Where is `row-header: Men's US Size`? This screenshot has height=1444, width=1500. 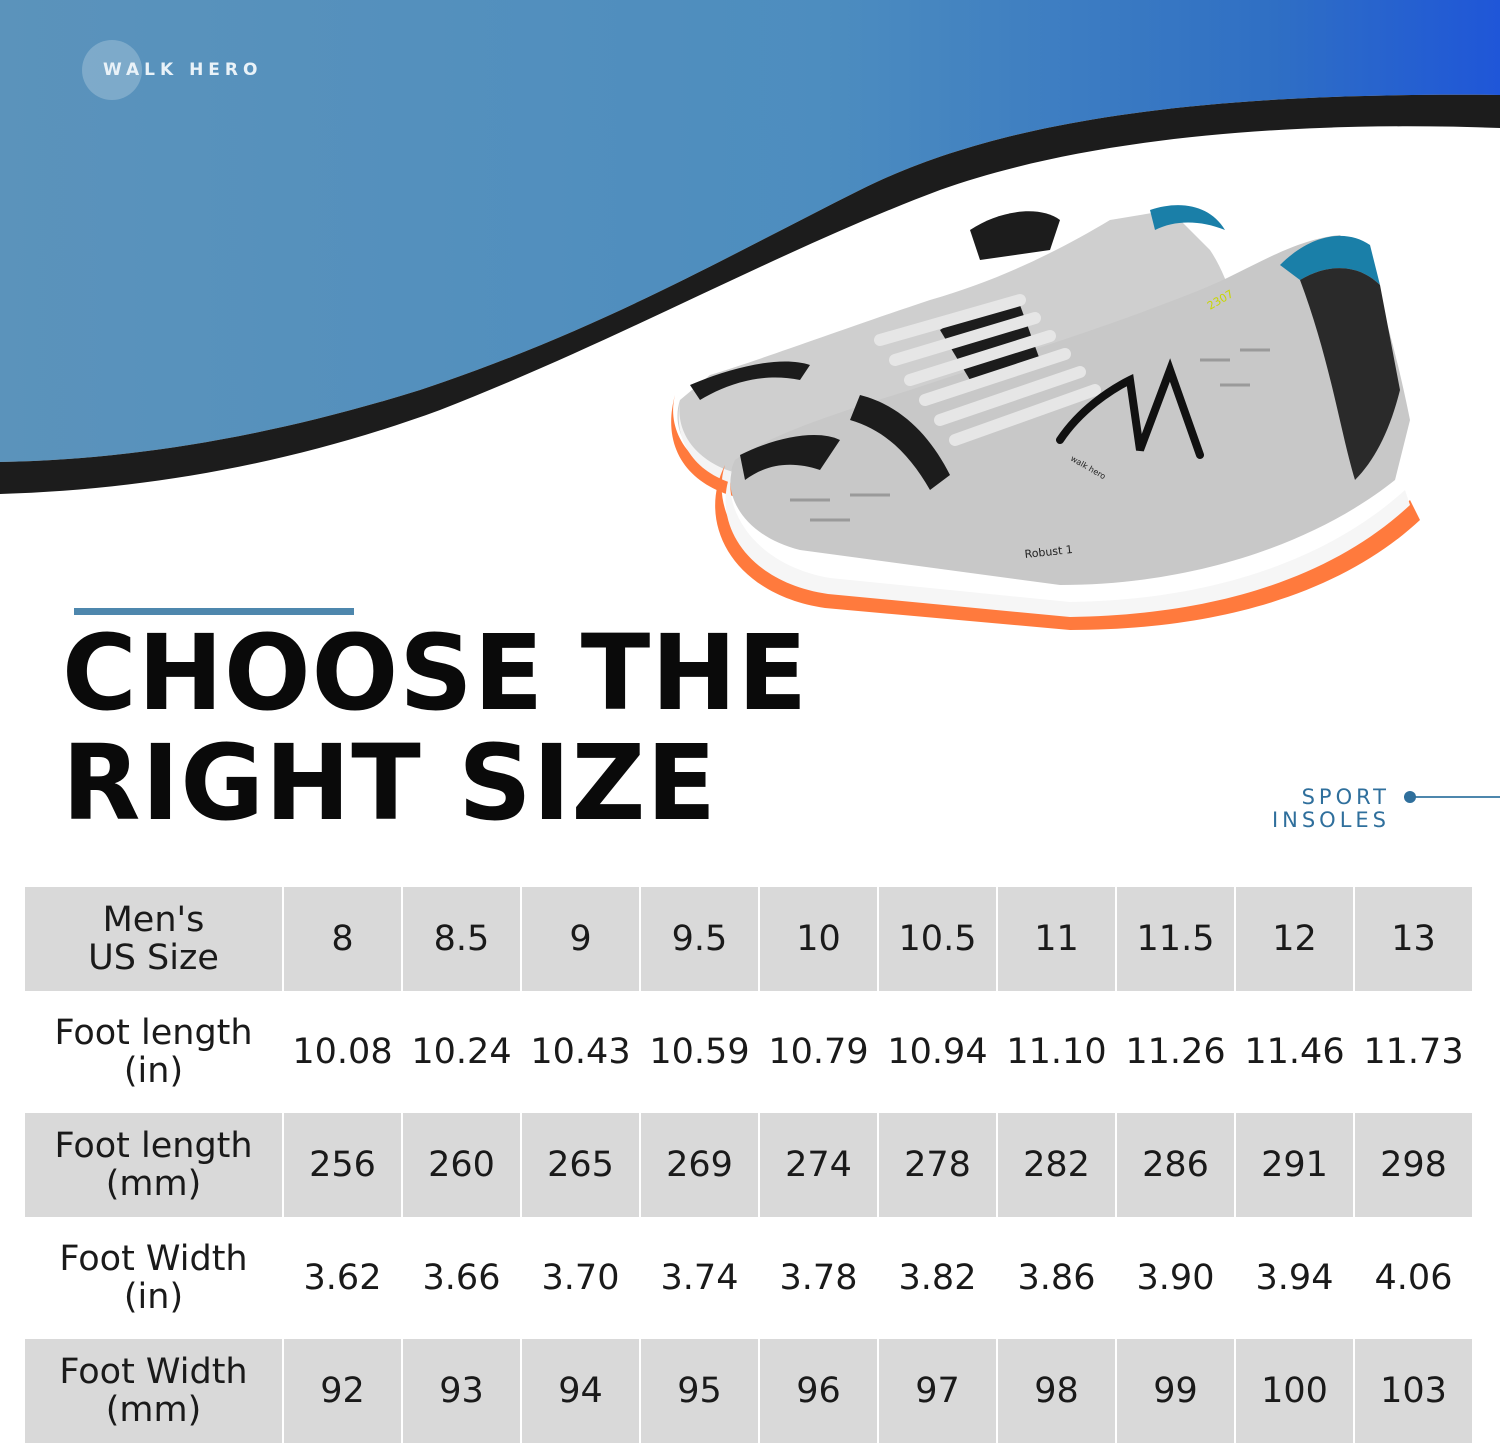 row-header: Men's US Size is located at coordinates (154, 941).